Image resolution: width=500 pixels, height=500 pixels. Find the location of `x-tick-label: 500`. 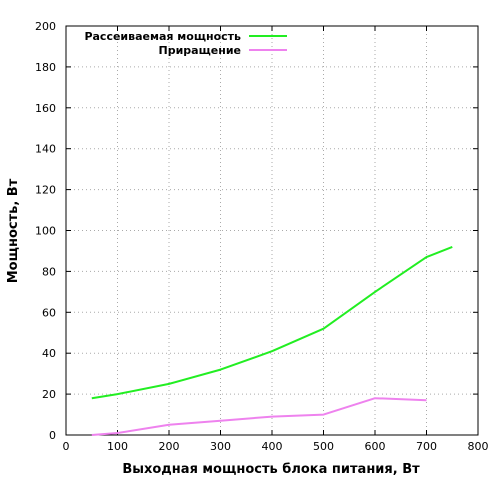

x-tick-label: 500 is located at coordinates (323, 446).